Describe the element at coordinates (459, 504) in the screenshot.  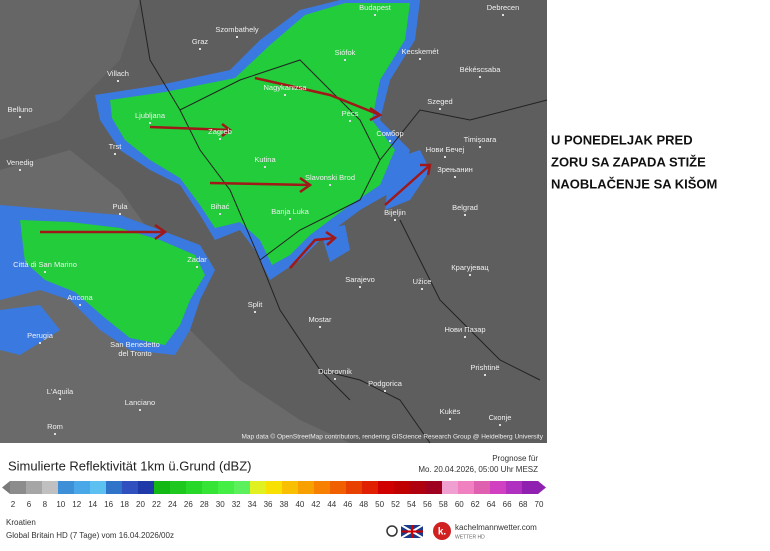
I see `tick-label: 60` at that location.